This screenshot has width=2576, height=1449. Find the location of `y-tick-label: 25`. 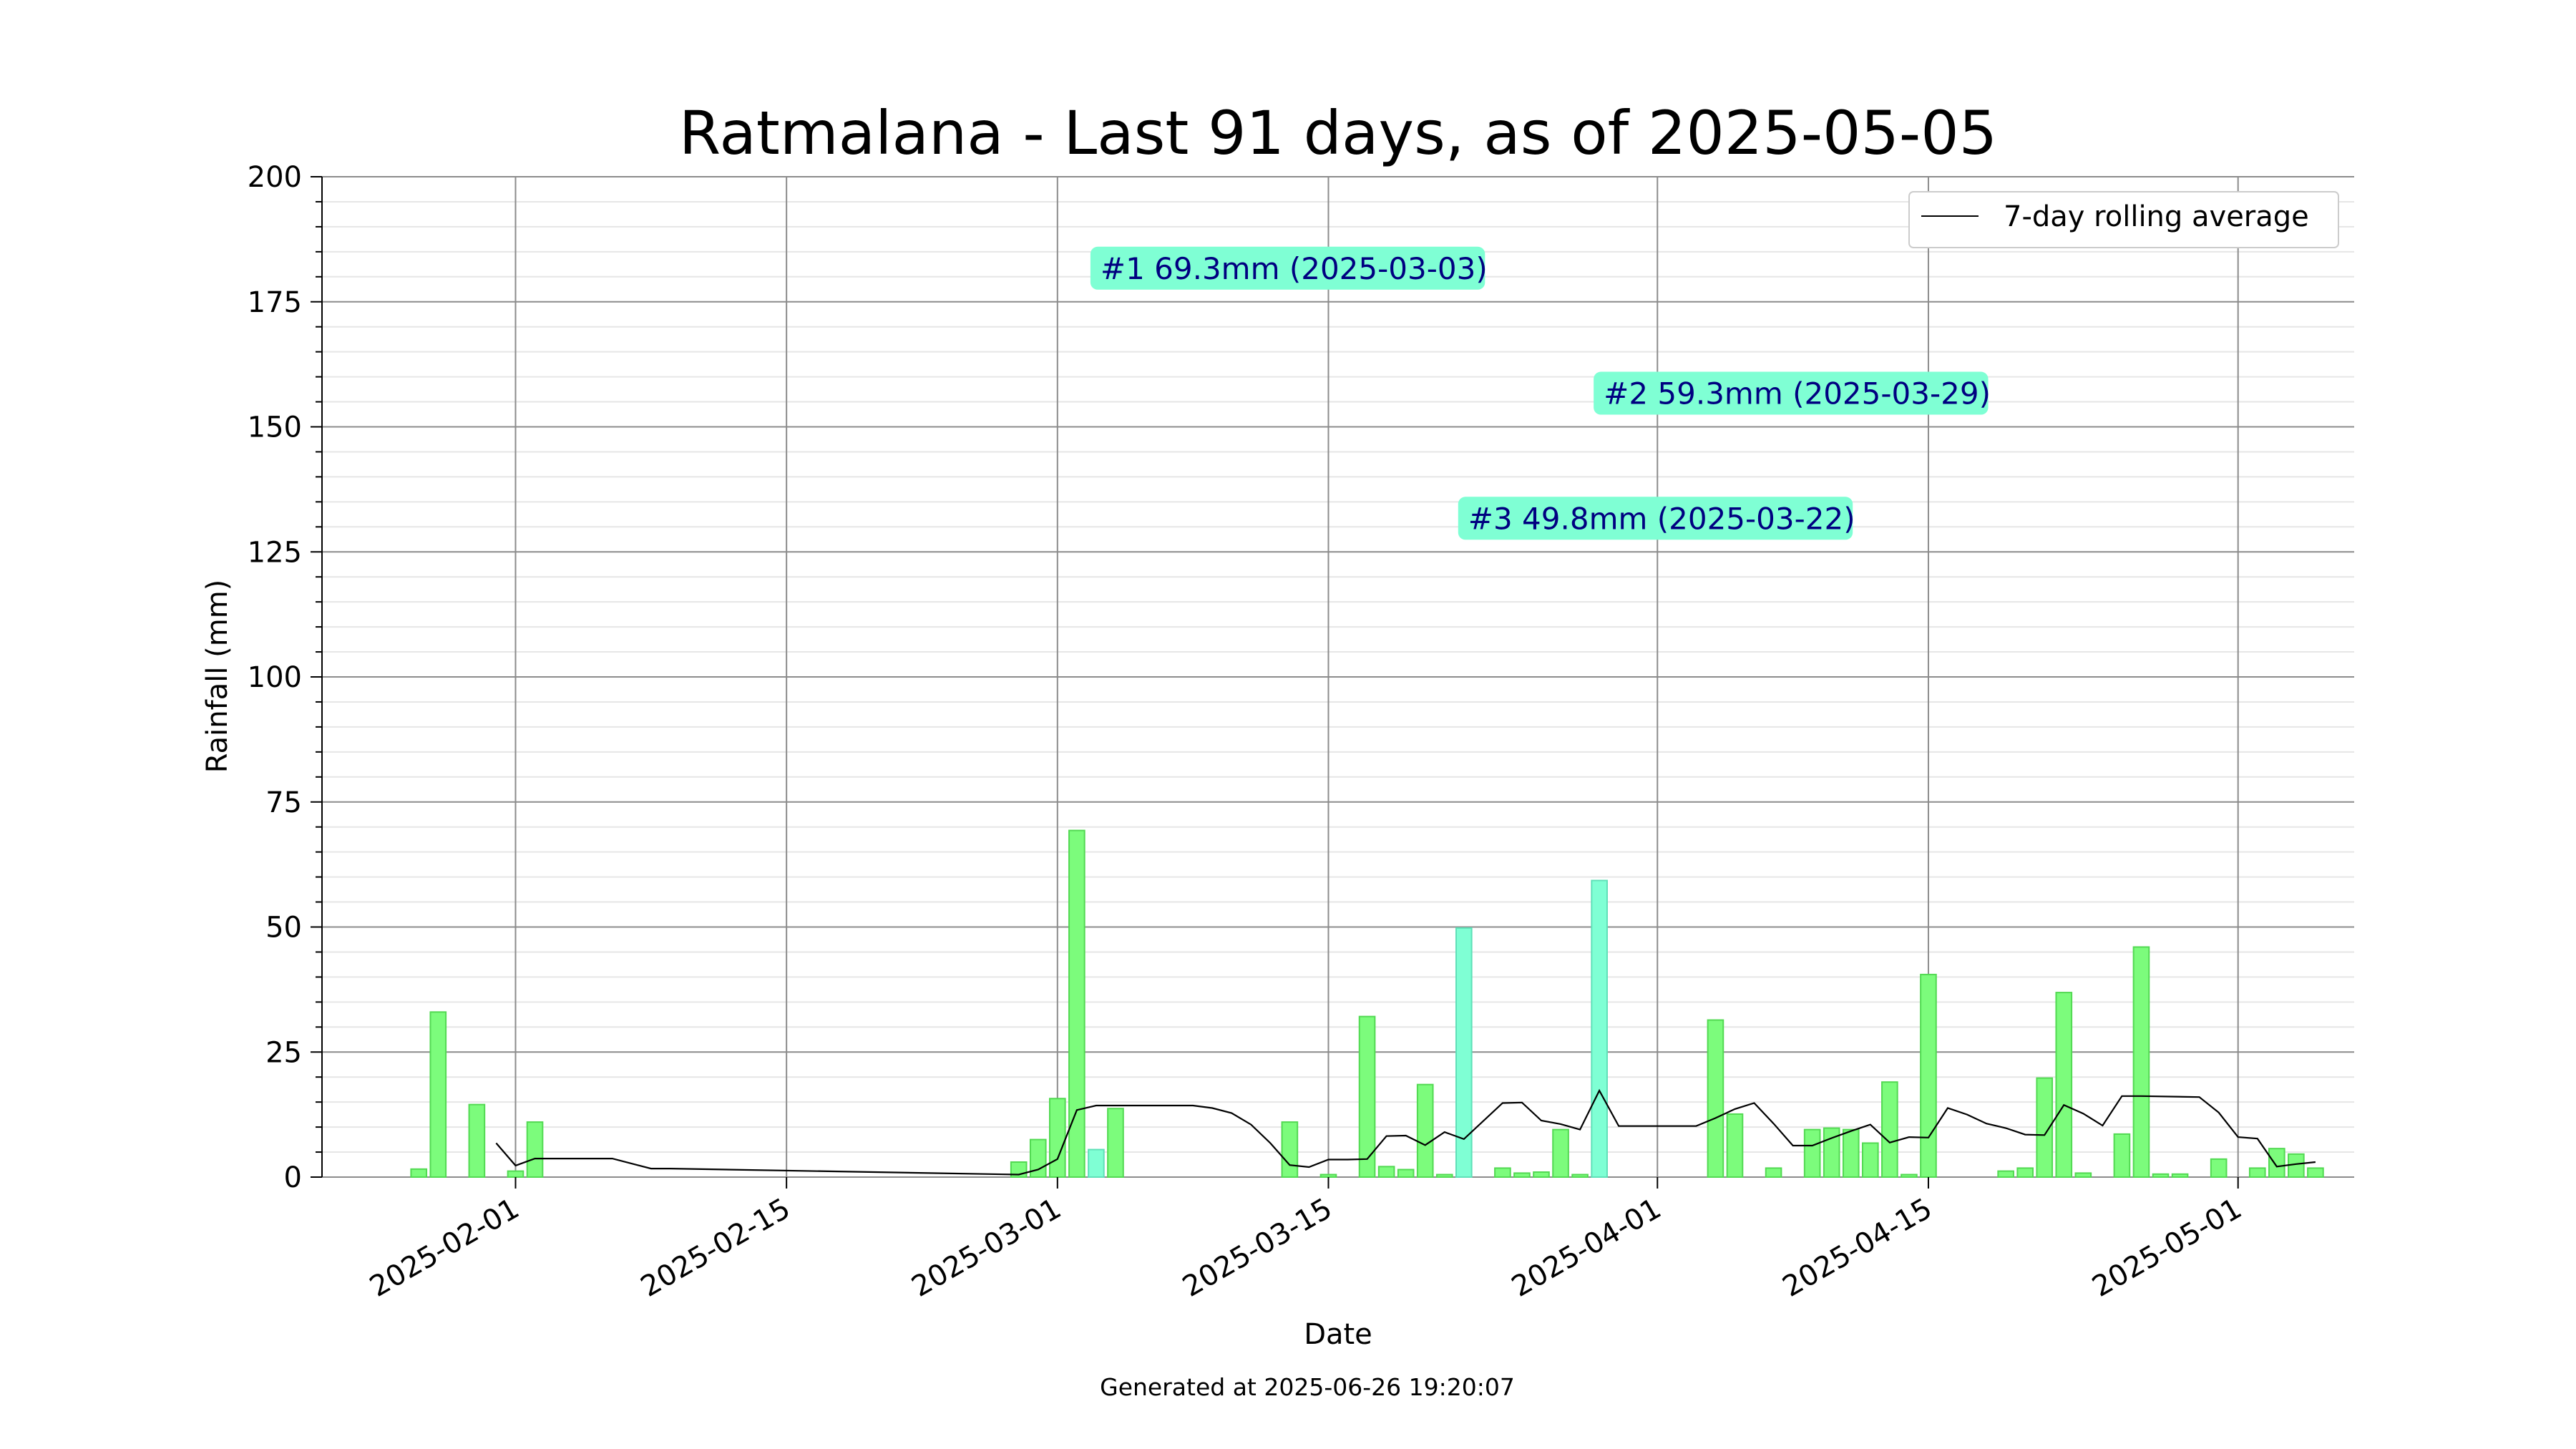

y-tick-label: 25 is located at coordinates (283, 1052).